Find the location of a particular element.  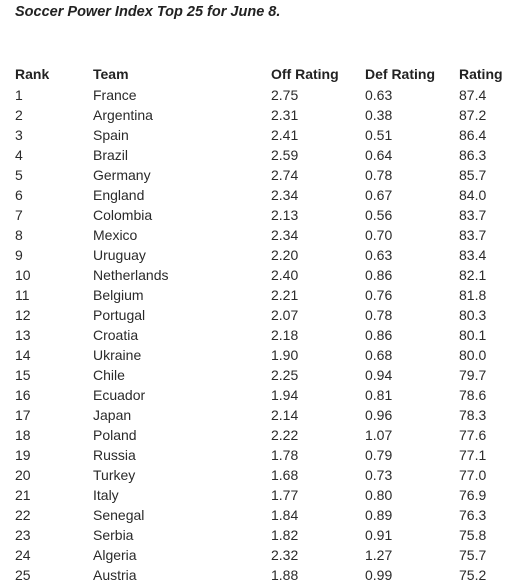

def-rating-cell: 0.86 is located at coordinates (379, 275).